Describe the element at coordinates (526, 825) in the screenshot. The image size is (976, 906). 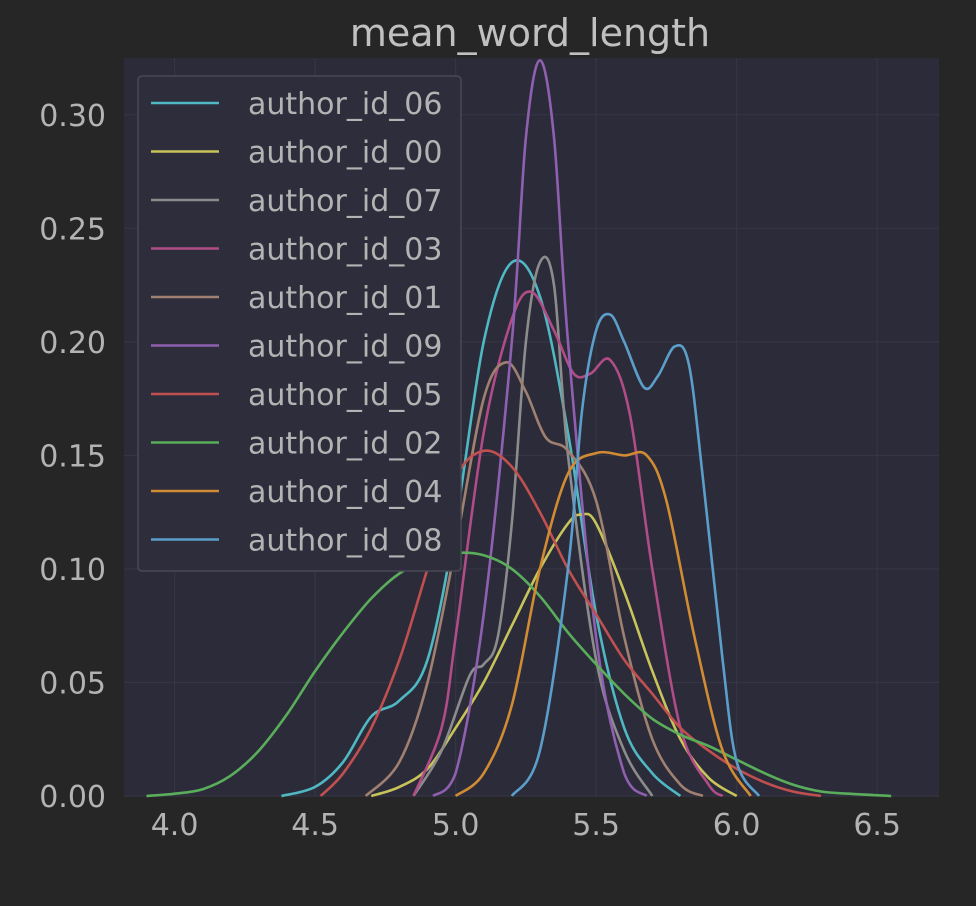
I see `x-axis: 4.0 4.5 5.0 5.5 6.0 6.5` at that location.